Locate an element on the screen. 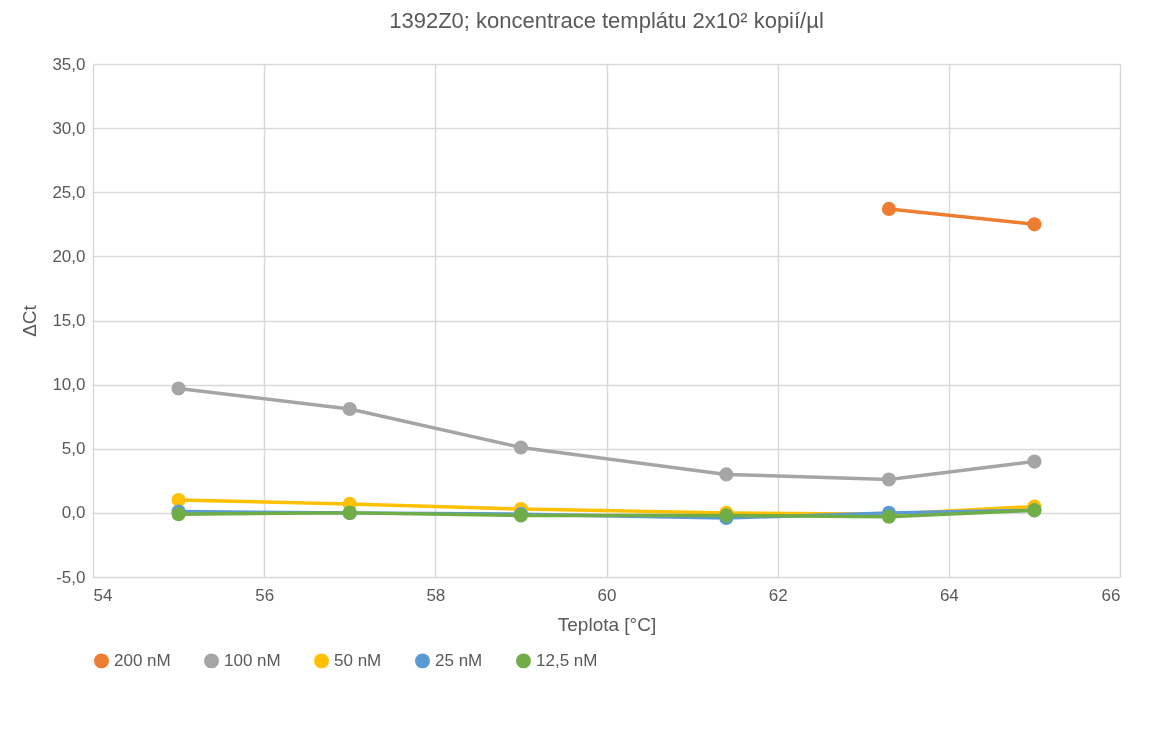 Image resolution: width=1152 pixels, height=745 pixels. y-tick-label: 20,0 is located at coordinates (69, 256).